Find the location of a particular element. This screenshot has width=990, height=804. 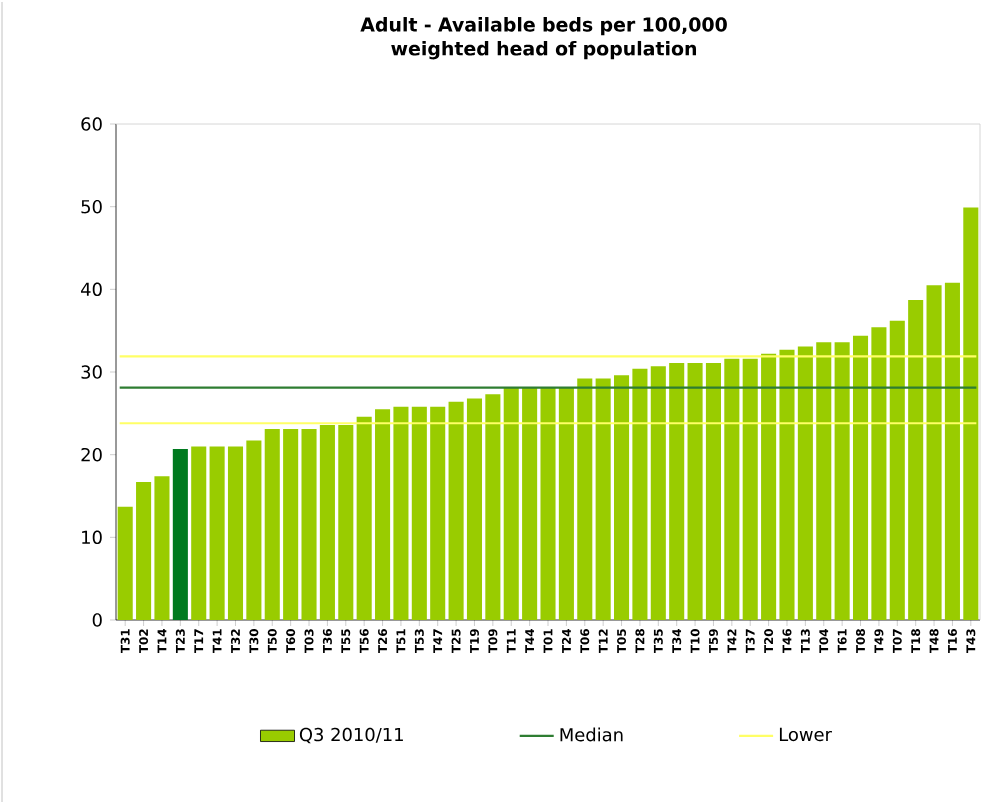

chart-title: Adult - Available beds per 100,000 weighted head of population is located at coordinates (543, 38).